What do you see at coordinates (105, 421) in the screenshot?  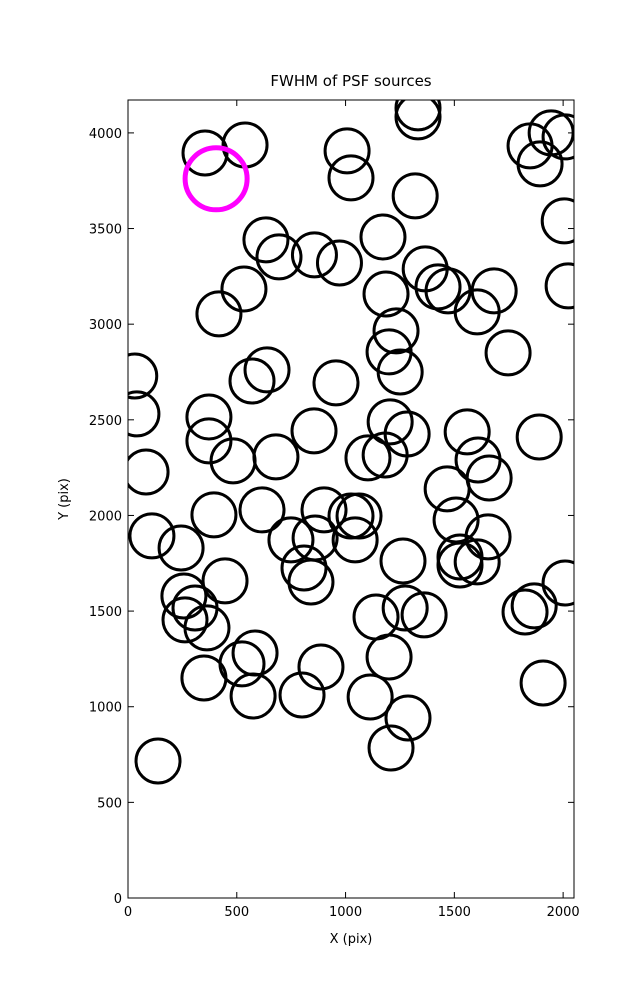 I see `y-tick-label: 2500` at bounding box center [105, 421].